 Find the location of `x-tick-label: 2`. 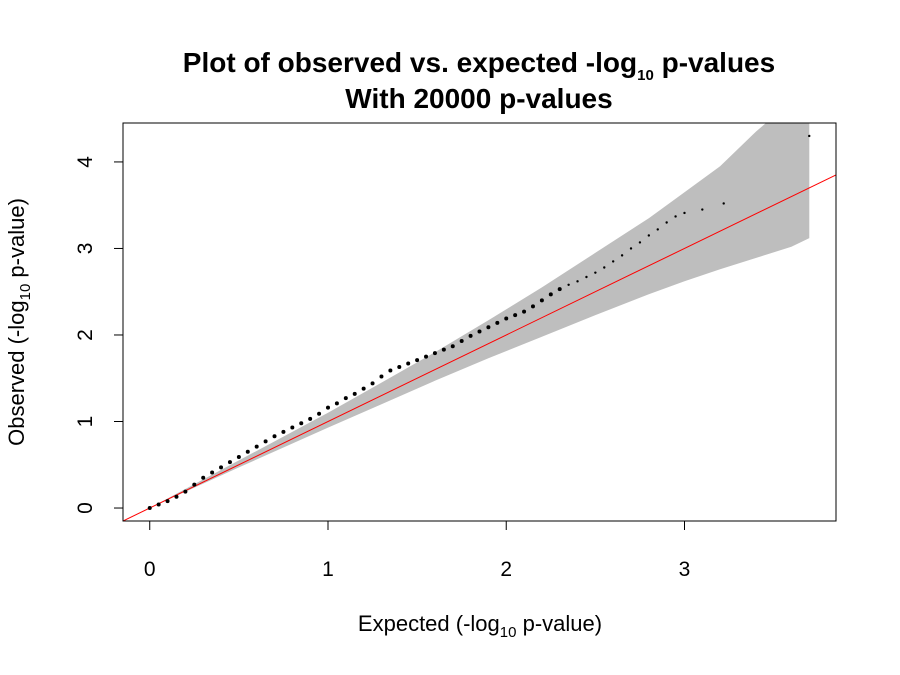

x-tick-label: 2 is located at coordinates (506, 569).